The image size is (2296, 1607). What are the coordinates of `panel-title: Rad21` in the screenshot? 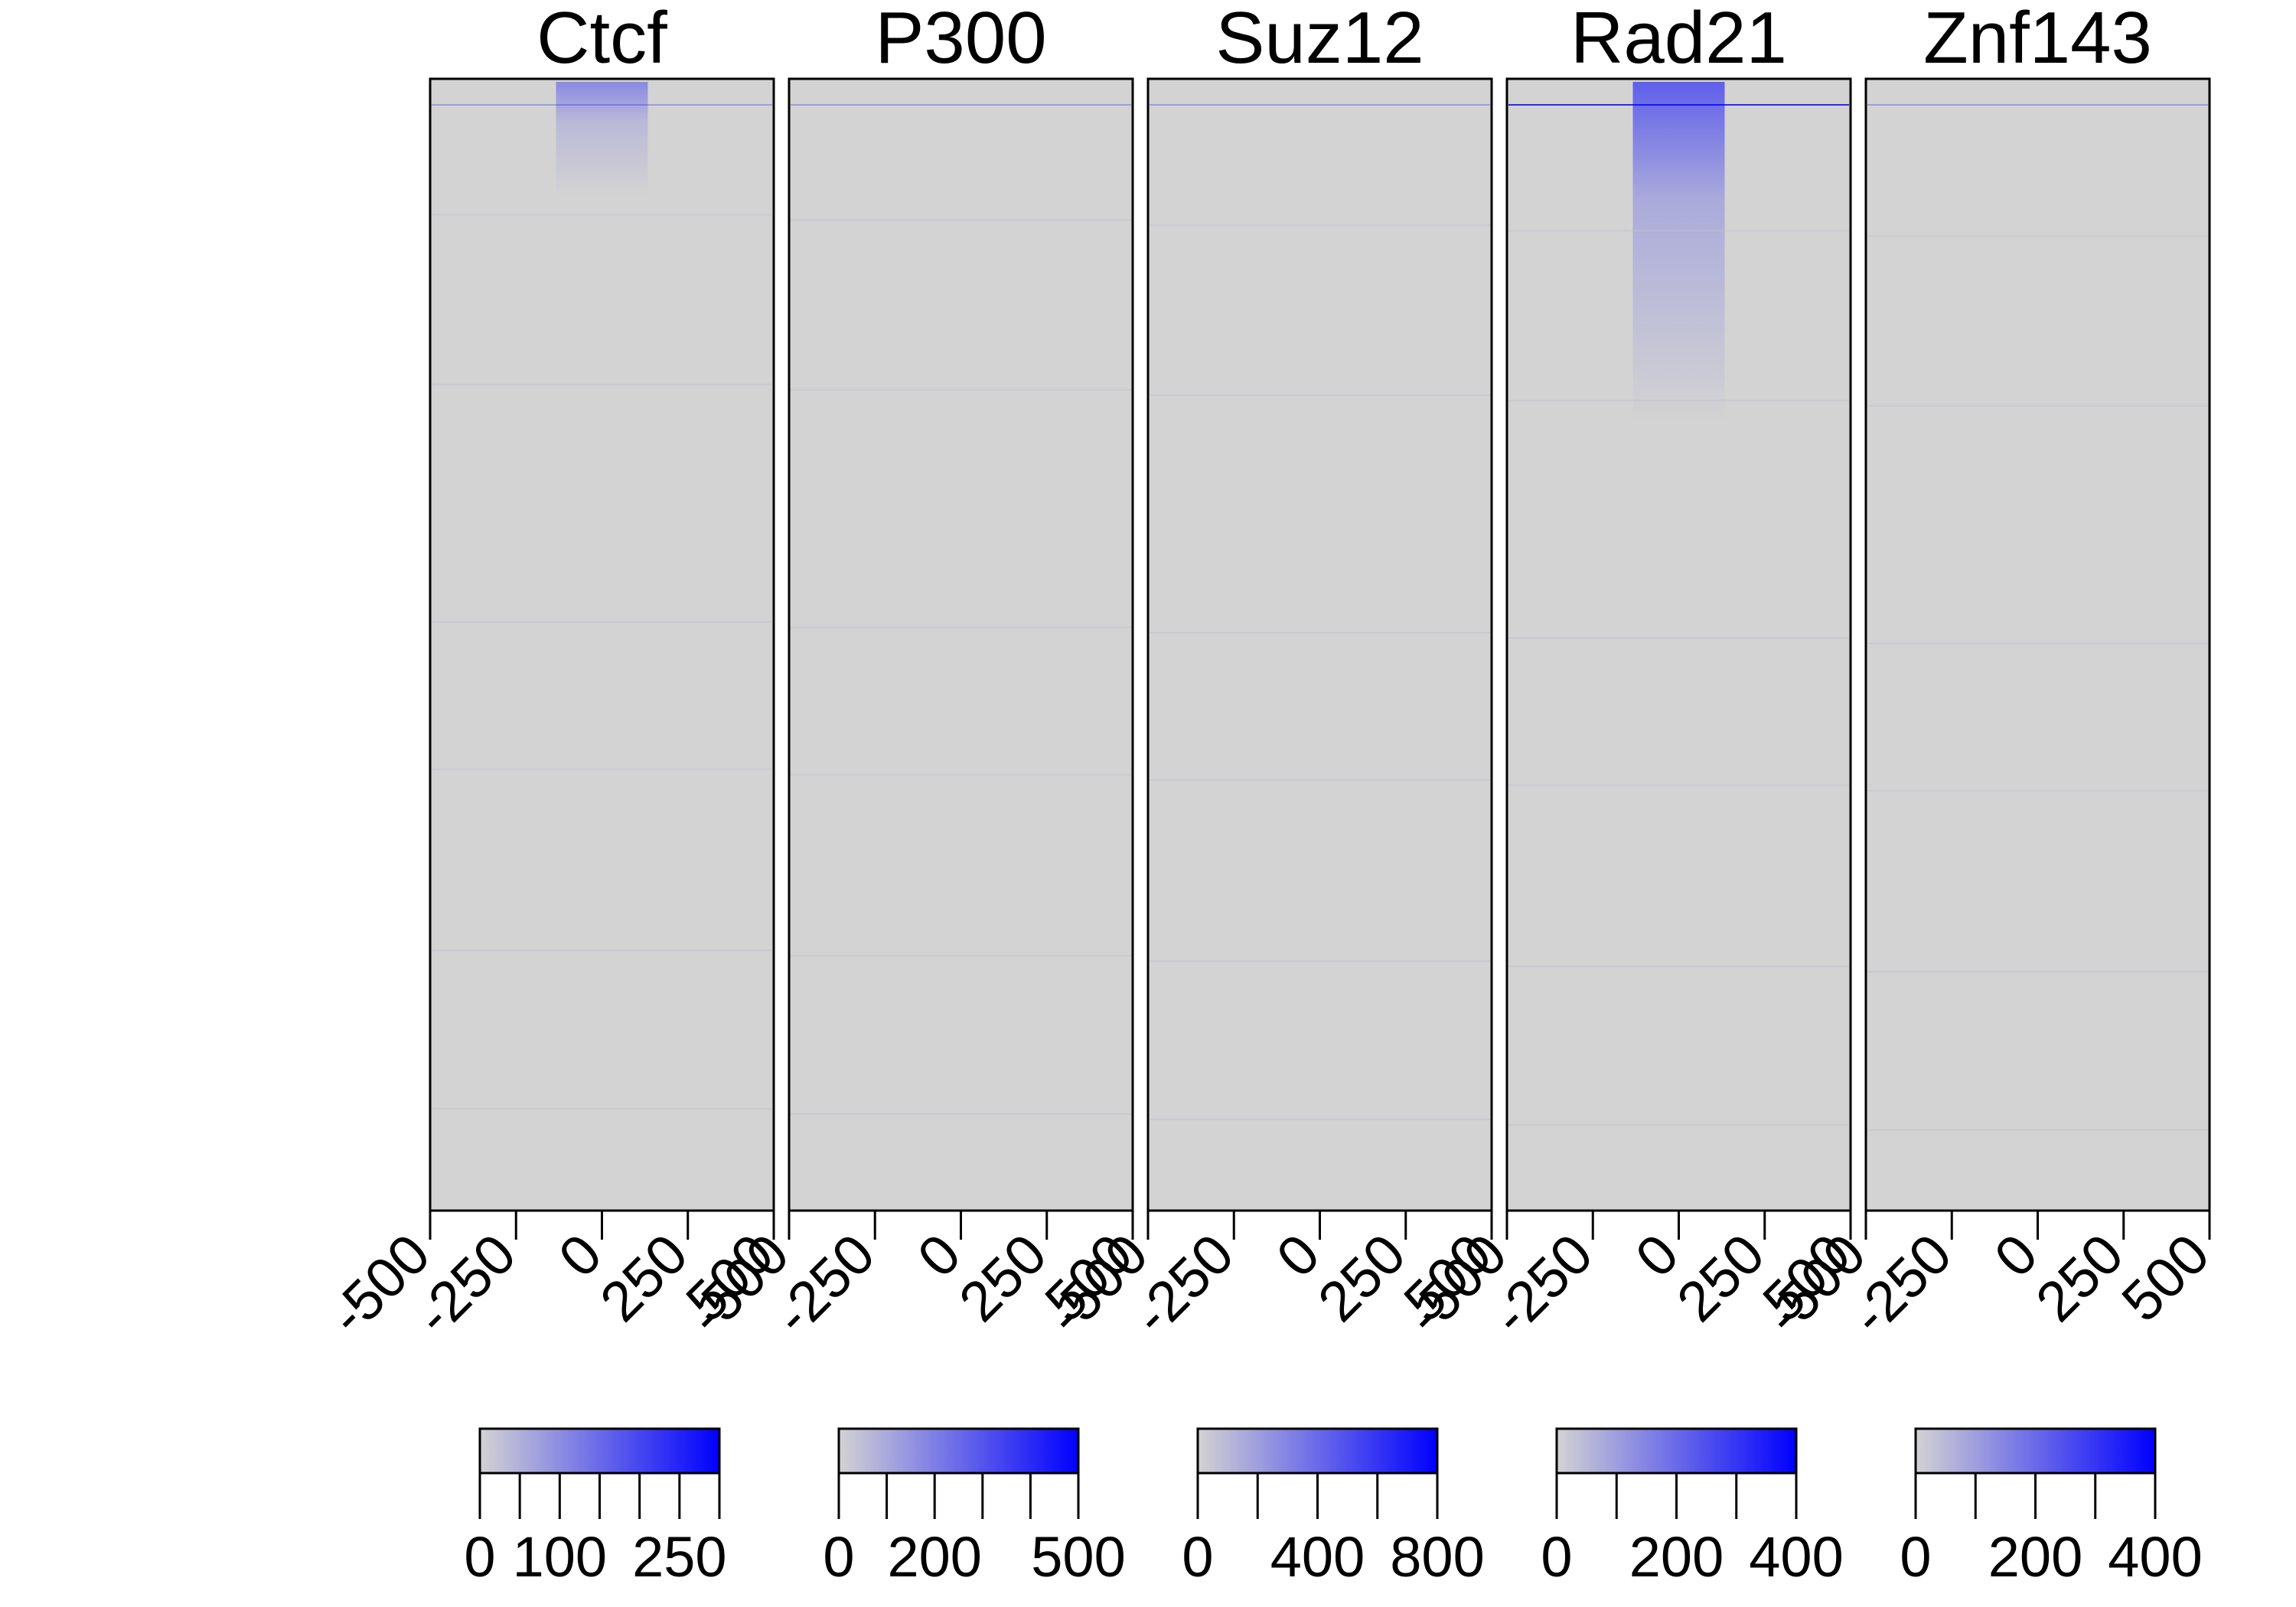 It's located at (1678, 39).